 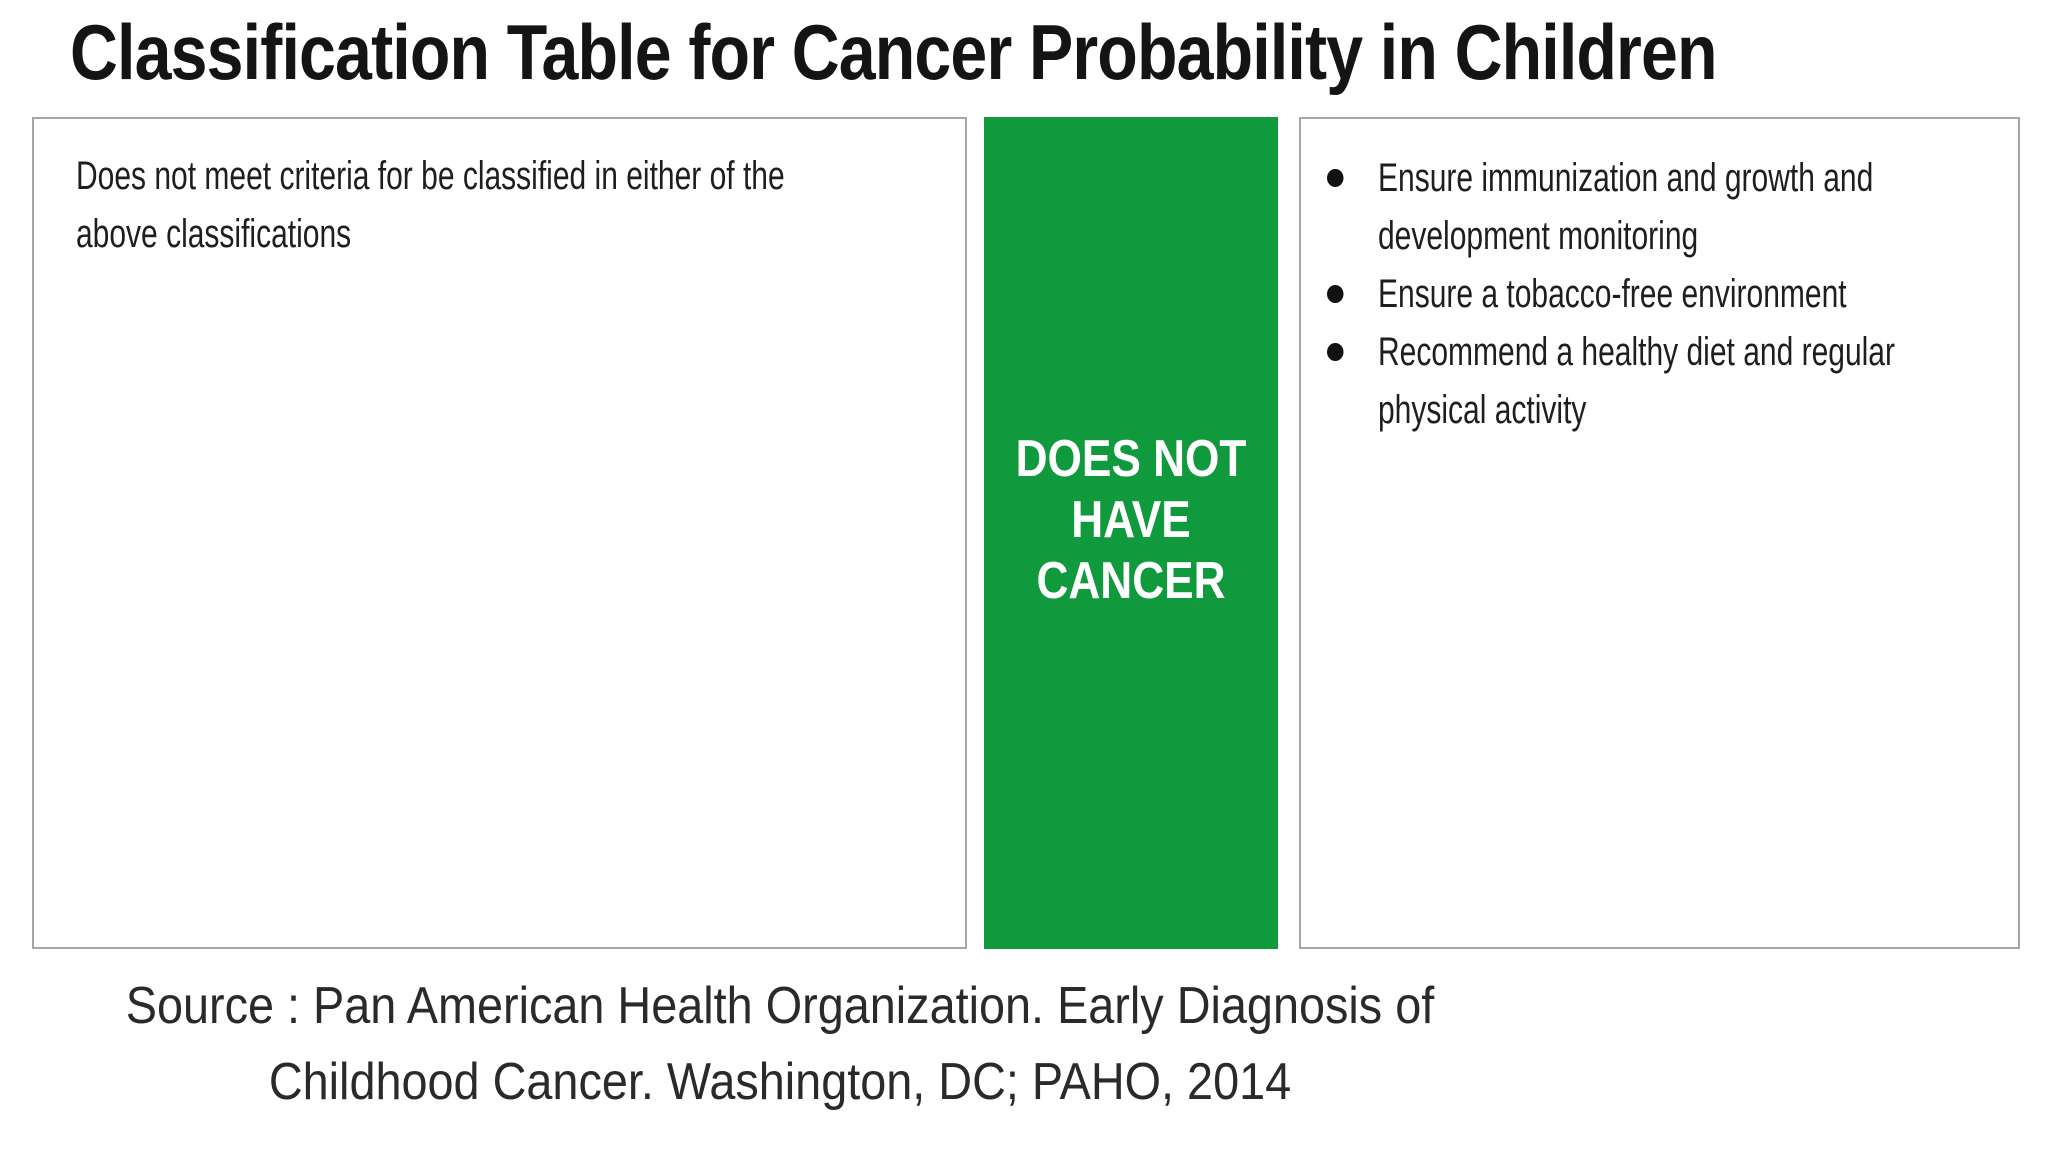 I want to click on classification-panel: DOES NOT HAVE CANCER, so click(x=1131, y=533).